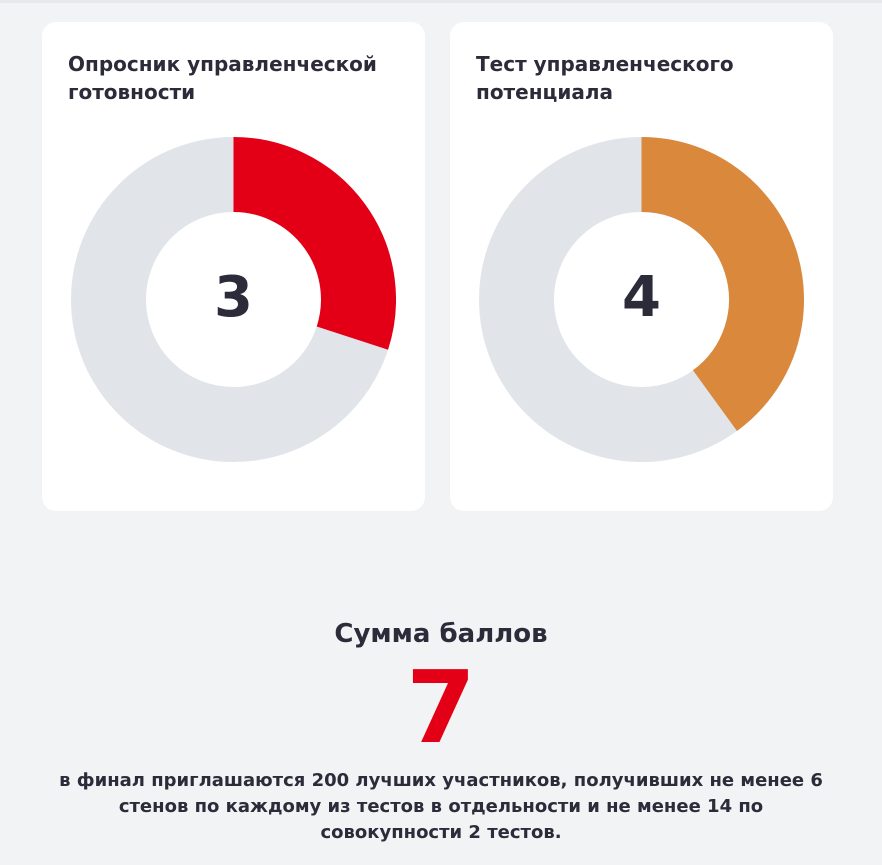  I want to click on test-card-title: Тест управленческого потенциала, so click(605, 78).